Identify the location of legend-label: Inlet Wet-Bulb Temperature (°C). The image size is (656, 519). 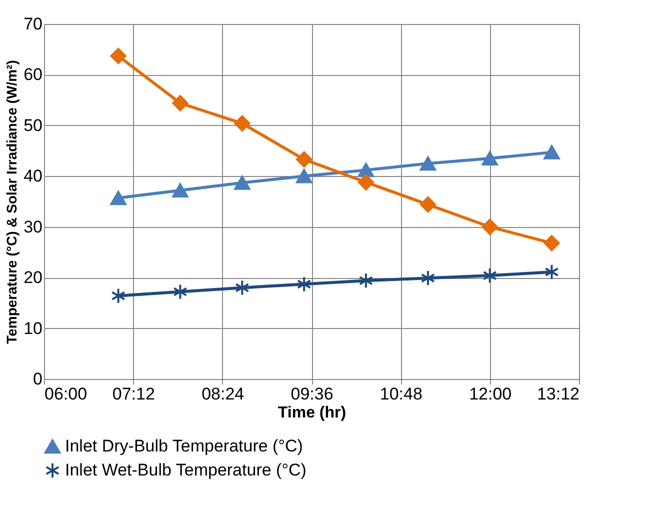
(185, 470).